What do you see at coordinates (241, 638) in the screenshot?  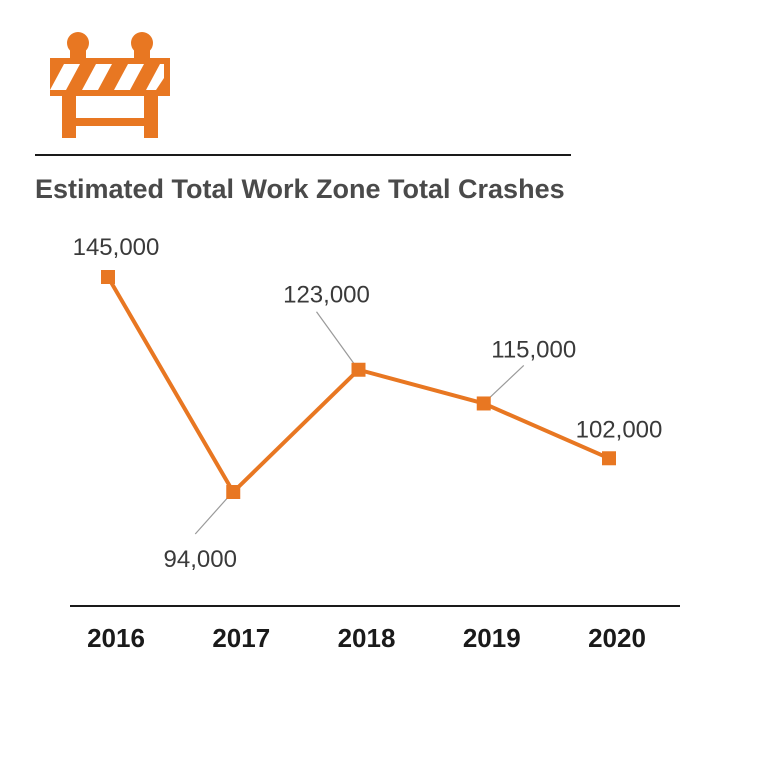 I see `x-tick-2017: 2017` at bounding box center [241, 638].